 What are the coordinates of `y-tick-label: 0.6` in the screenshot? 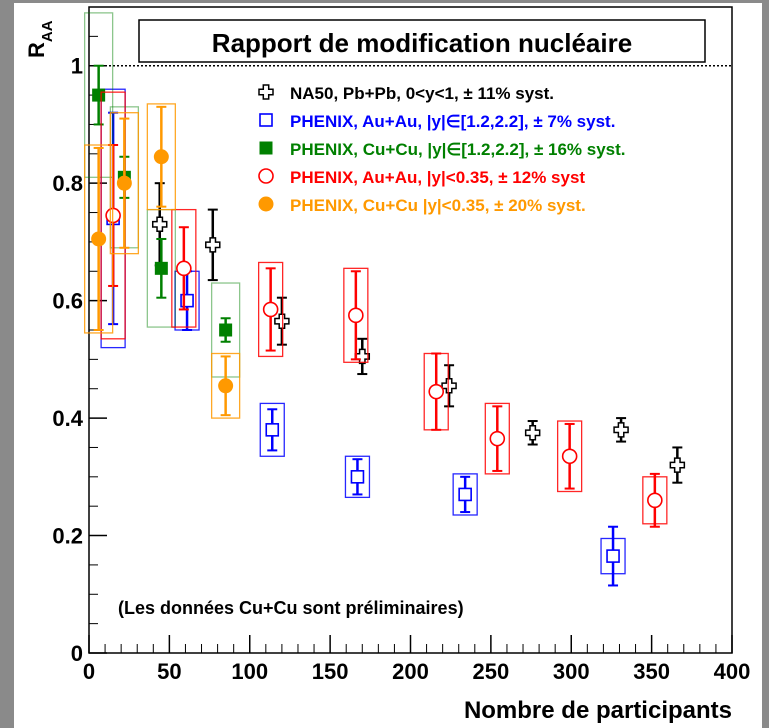 It's located at (67, 301).